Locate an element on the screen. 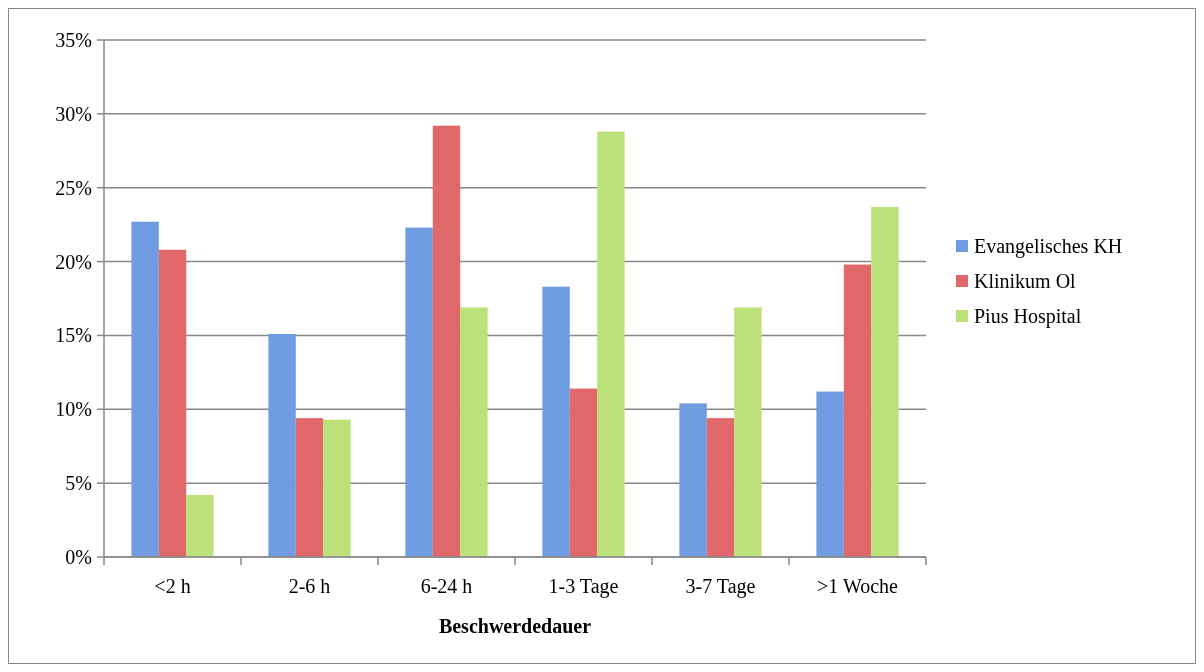  x-axis-title: Beschwerdedauer is located at coordinates (515, 626).